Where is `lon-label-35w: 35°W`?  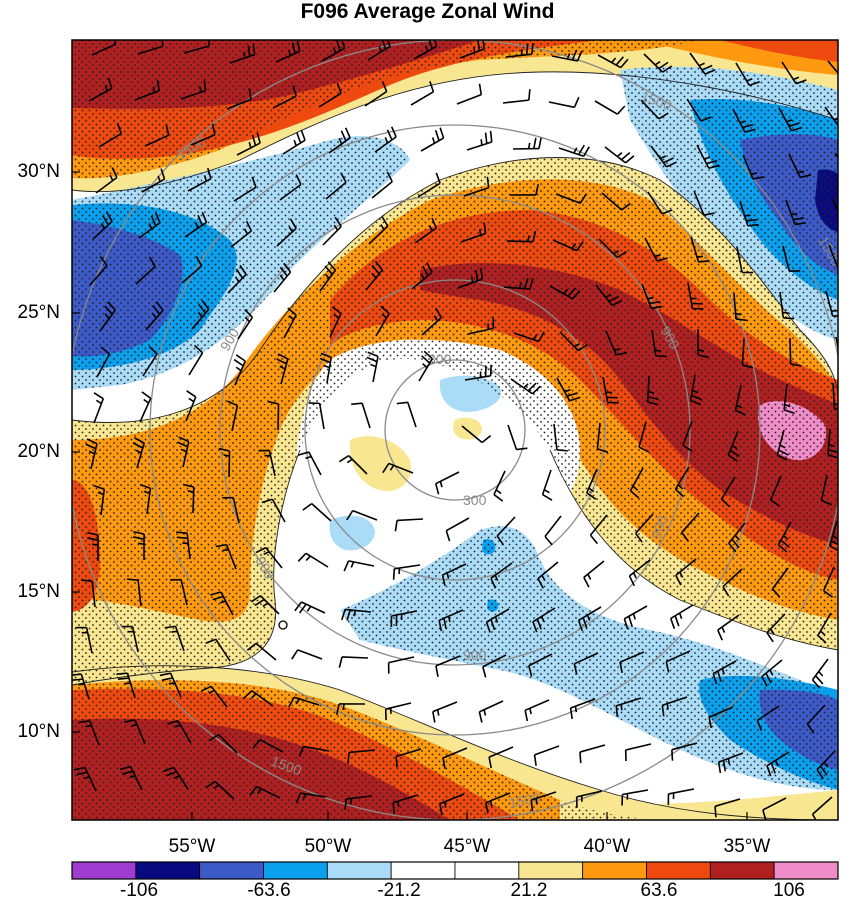 lon-label-35w: 35°W is located at coordinates (747, 847).